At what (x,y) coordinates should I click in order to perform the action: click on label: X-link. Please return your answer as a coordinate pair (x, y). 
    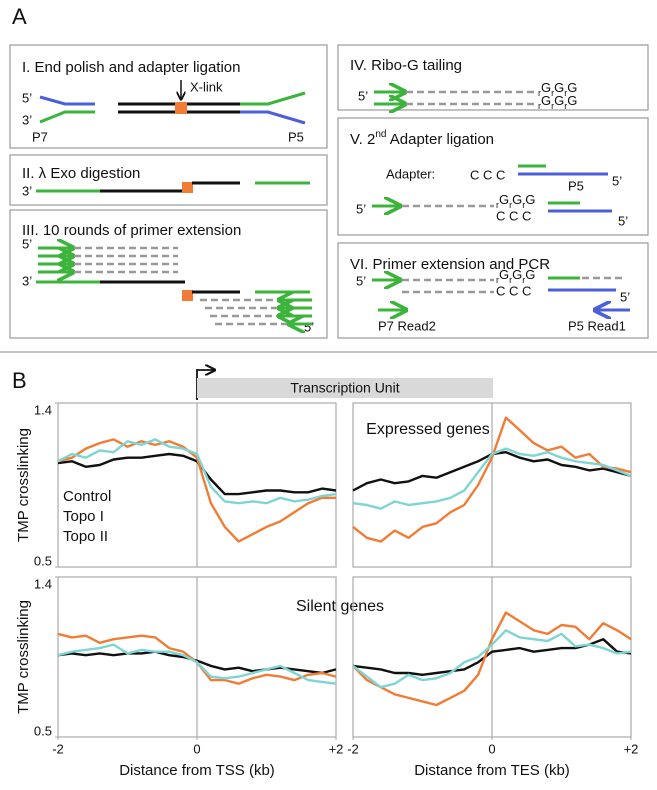
    Looking at the image, I should click on (206, 86).